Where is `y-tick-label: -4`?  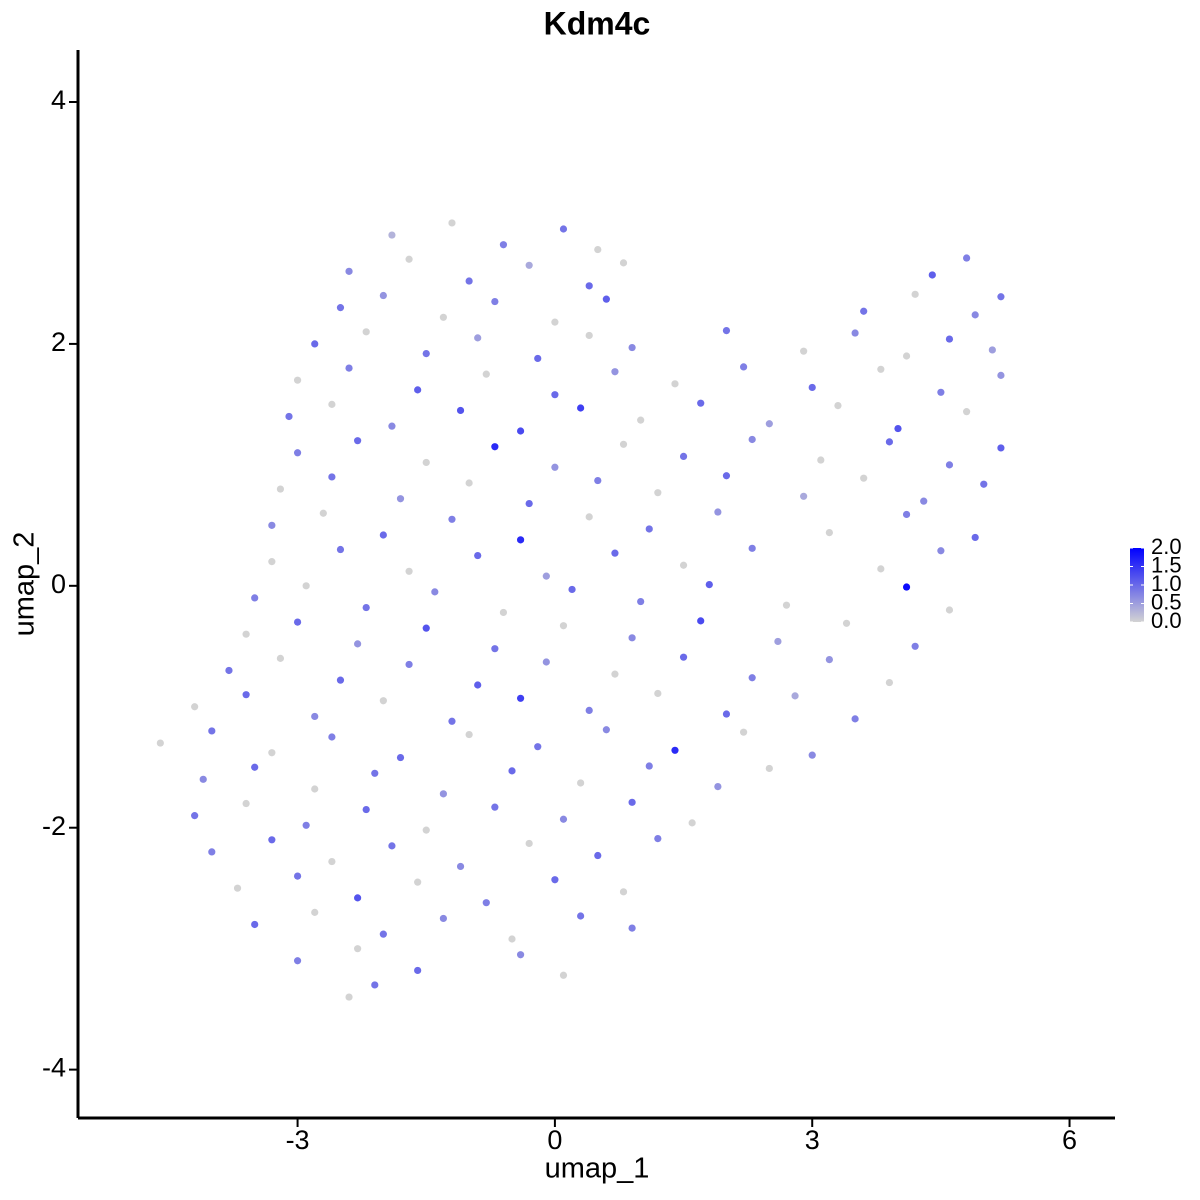 y-tick-label: -4 is located at coordinates (54, 1068).